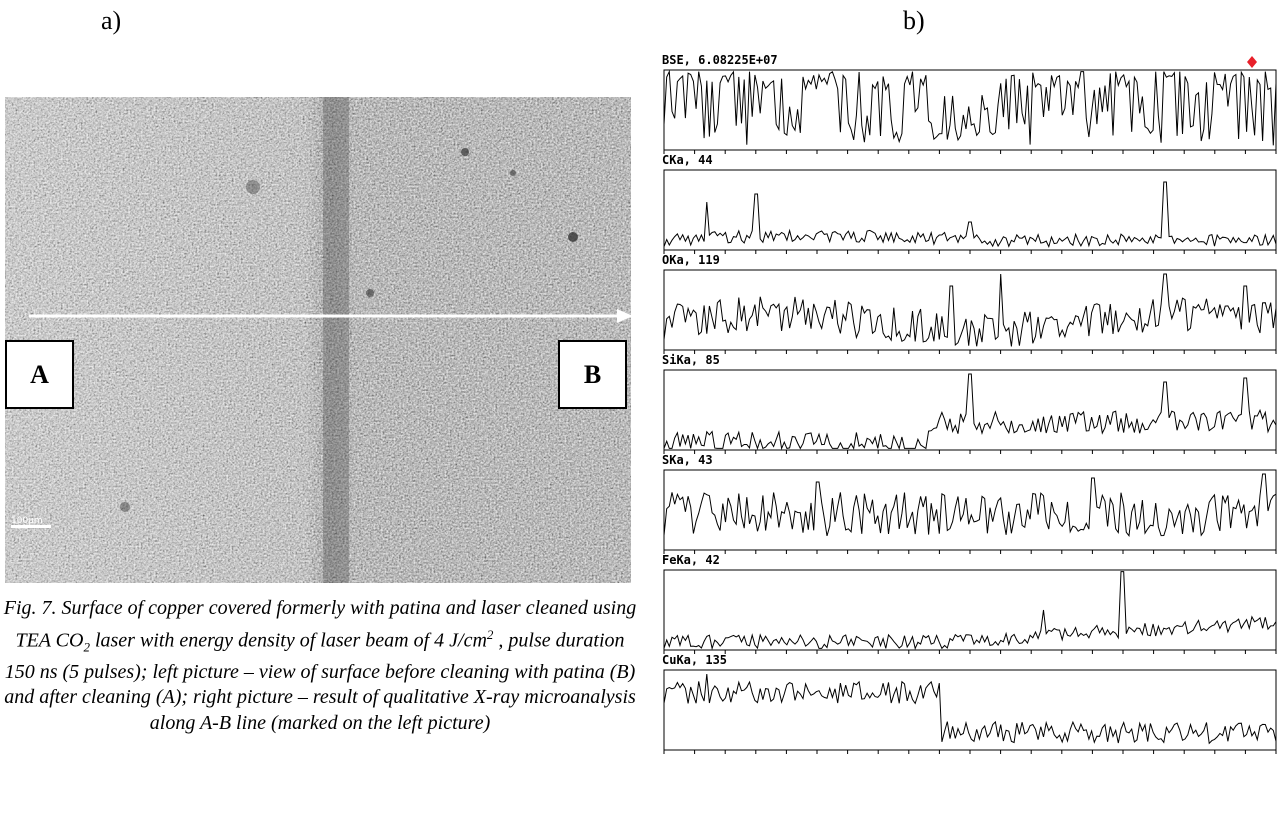  I want to click on line-scan-si: SiKa, 85, so click(969, 403).